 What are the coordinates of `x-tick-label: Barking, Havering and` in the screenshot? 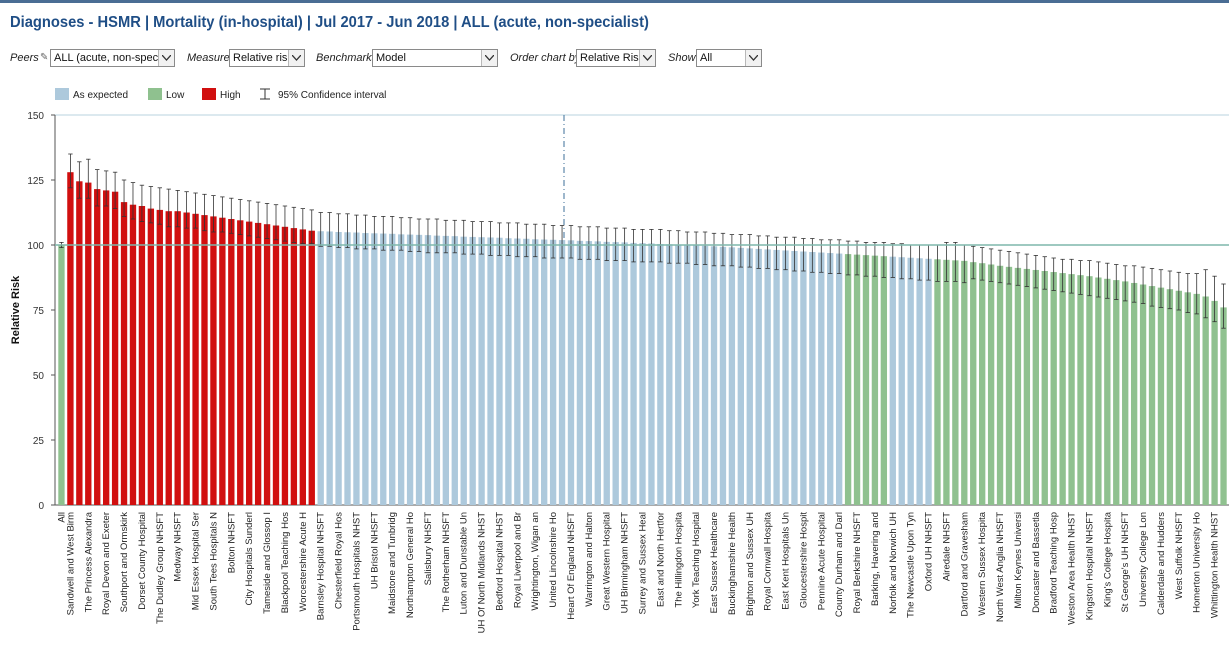 It's located at (875, 559).